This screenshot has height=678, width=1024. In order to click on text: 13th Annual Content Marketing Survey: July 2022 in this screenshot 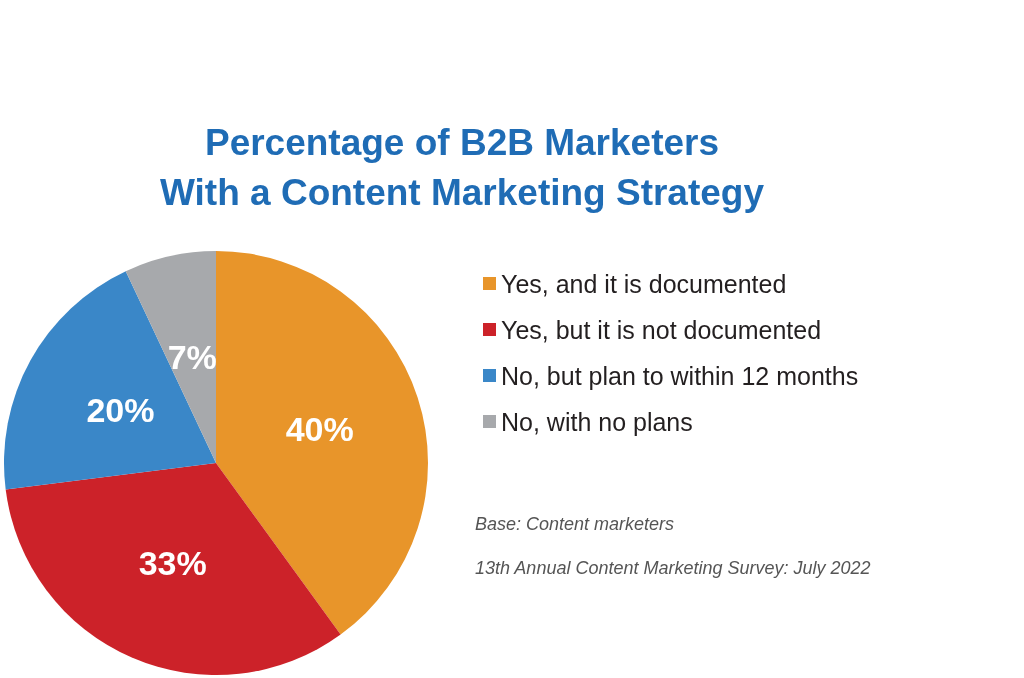, I will do `click(673, 568)`.